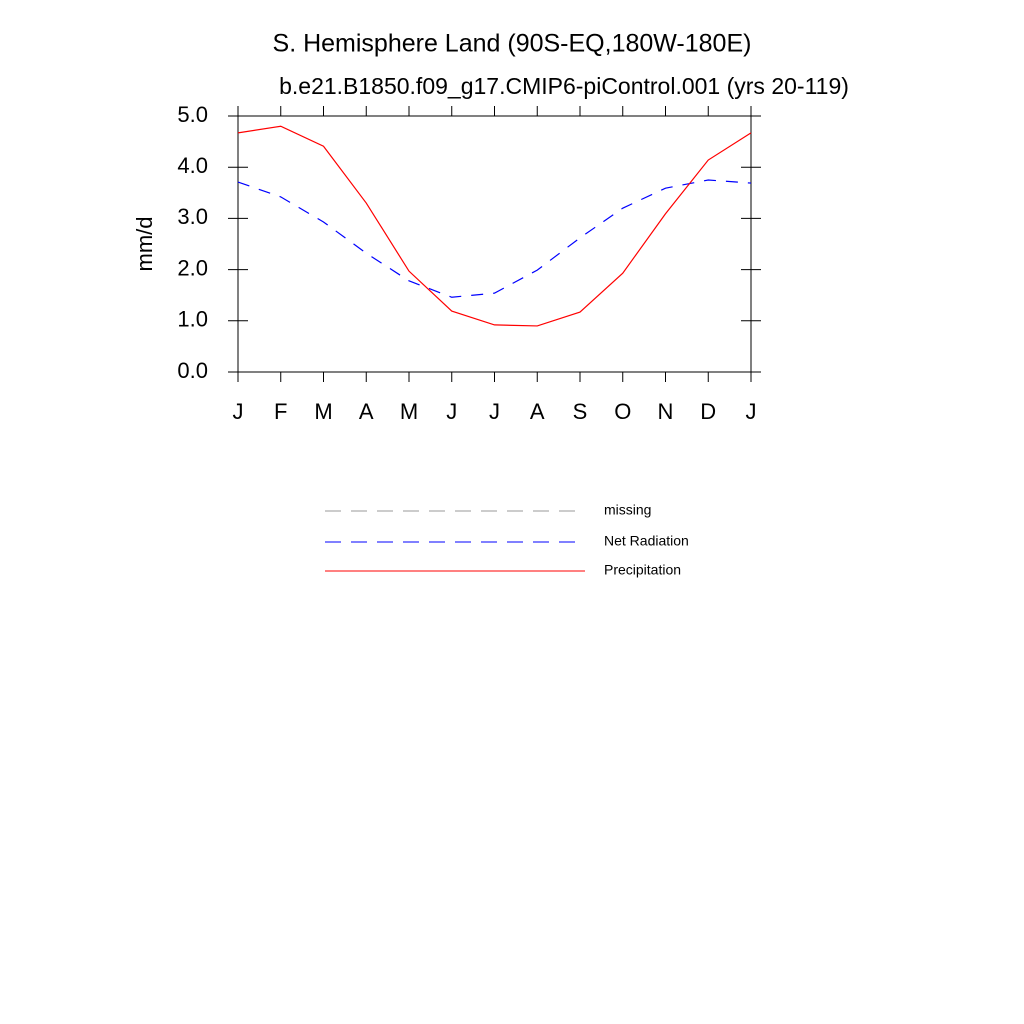 This screenshot has height=1024, width=1024. What do you see at coordinates (192, 114) in the screenshot?
I see `y-tick-label: 5.0` at bounding box center [192, 114].